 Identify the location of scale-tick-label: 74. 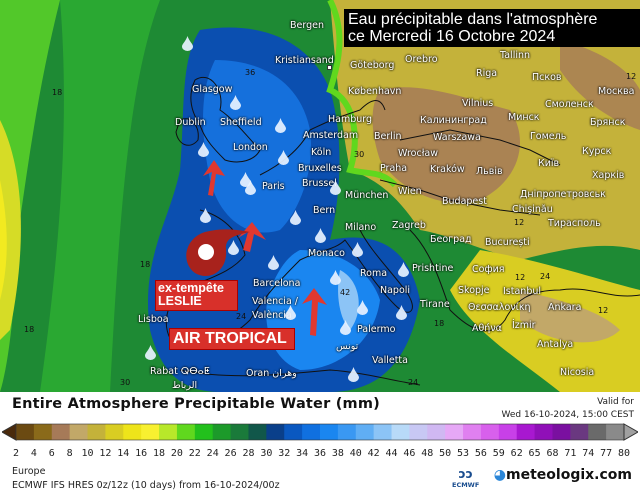
(588, 453).